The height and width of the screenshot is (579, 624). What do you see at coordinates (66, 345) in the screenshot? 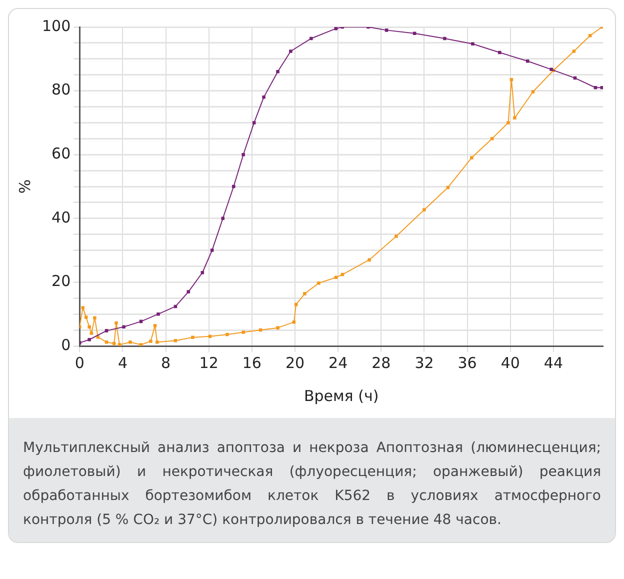
I see `y-tick-label: 0` at bounding box center [66, 345].